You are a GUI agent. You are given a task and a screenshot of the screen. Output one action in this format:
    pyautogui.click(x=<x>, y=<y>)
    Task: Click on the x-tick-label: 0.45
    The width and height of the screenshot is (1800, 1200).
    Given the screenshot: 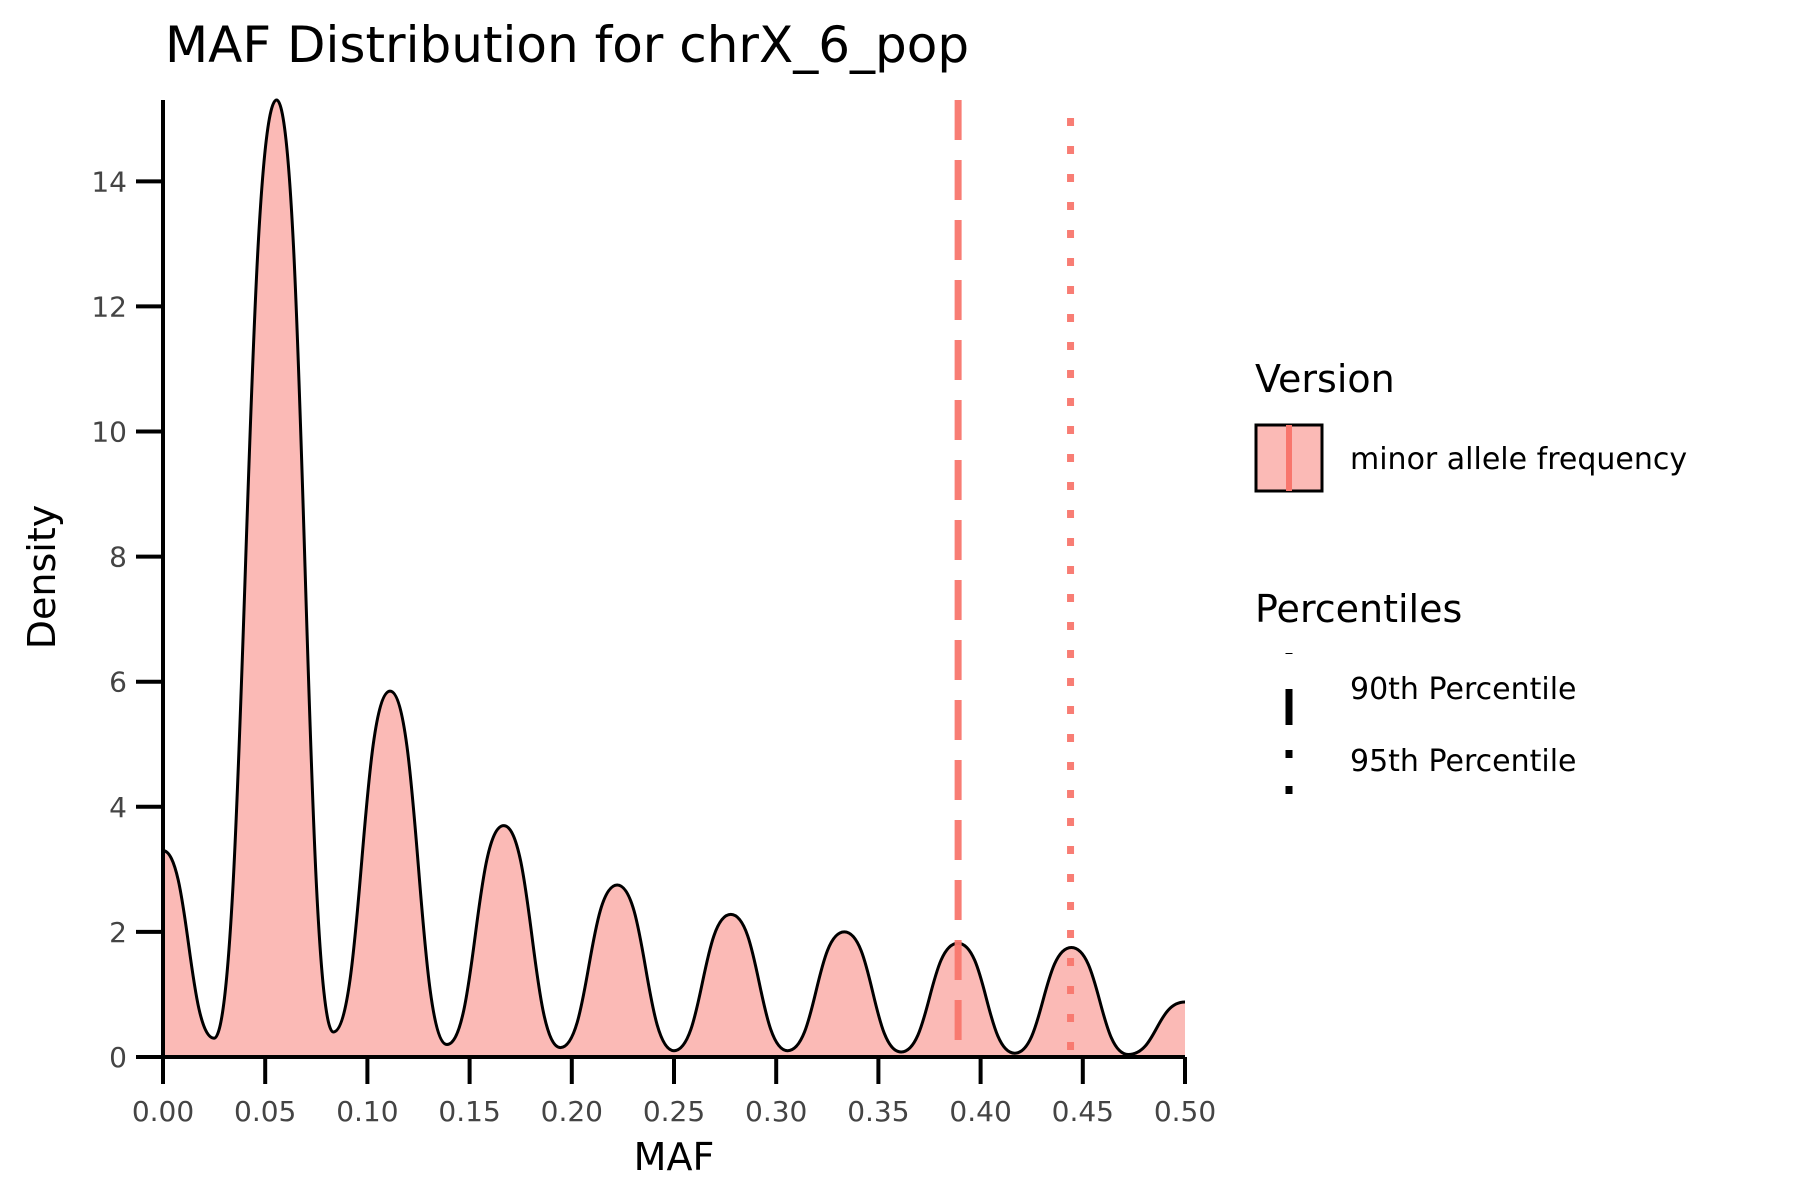 What is the action you would take?
    pyautogui.click(x=1083, y=1111)
    